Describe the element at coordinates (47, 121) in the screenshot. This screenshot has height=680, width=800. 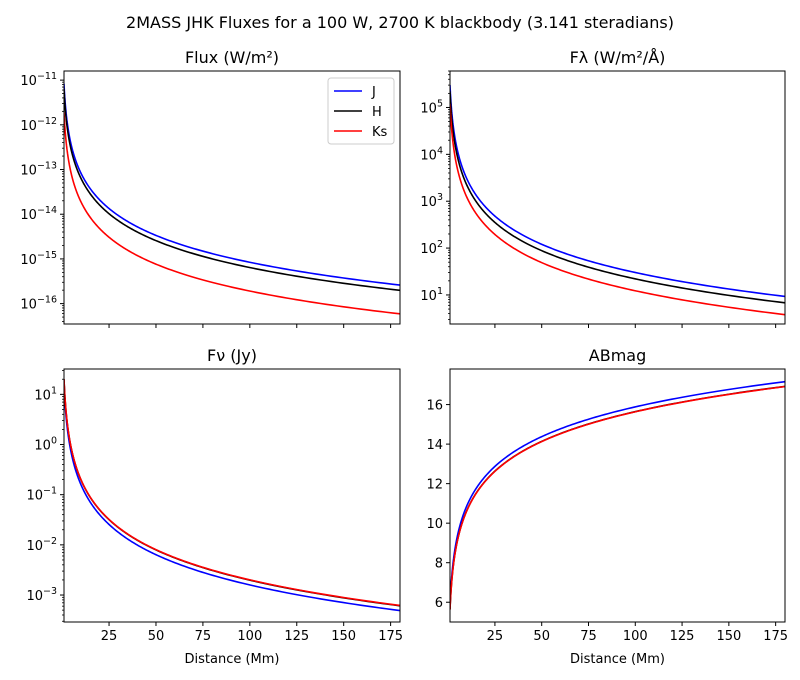
I see `flux-ytick-exponent: −12` at that location.